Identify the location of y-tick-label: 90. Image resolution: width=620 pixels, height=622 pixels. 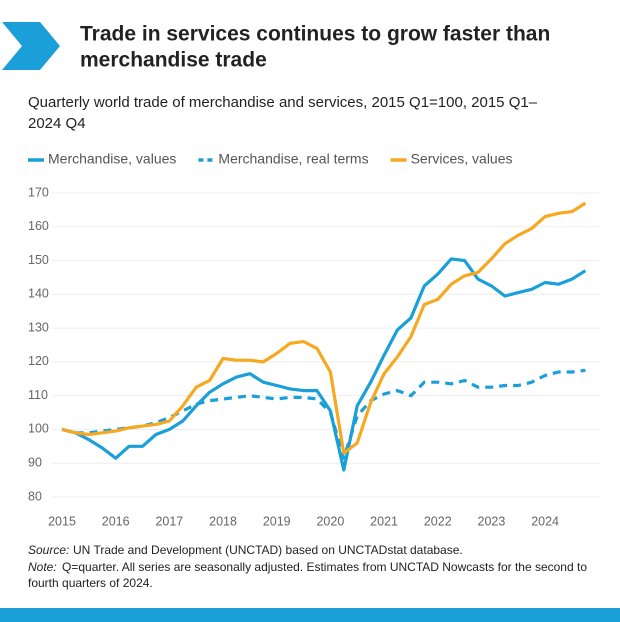
(35, 463).